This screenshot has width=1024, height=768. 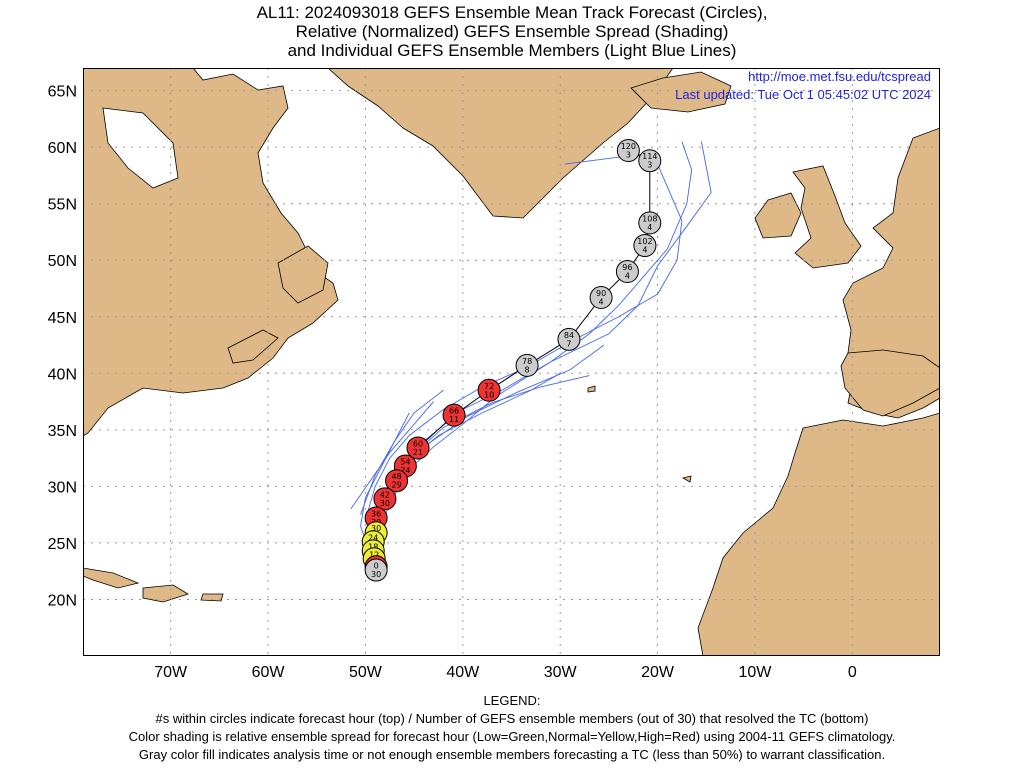 I want to click on forecast-hour-label: 114, so click(x=649, y=156).